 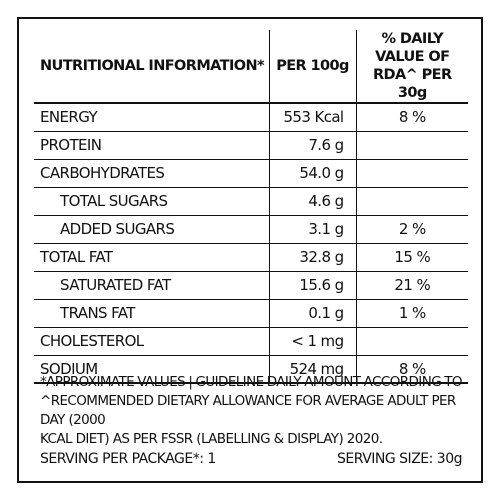 What do you see at coordinates (151, 285) in the screenshot?
I see `nutrient-name: SATURATED FAT` at bounding box center [151, 285].